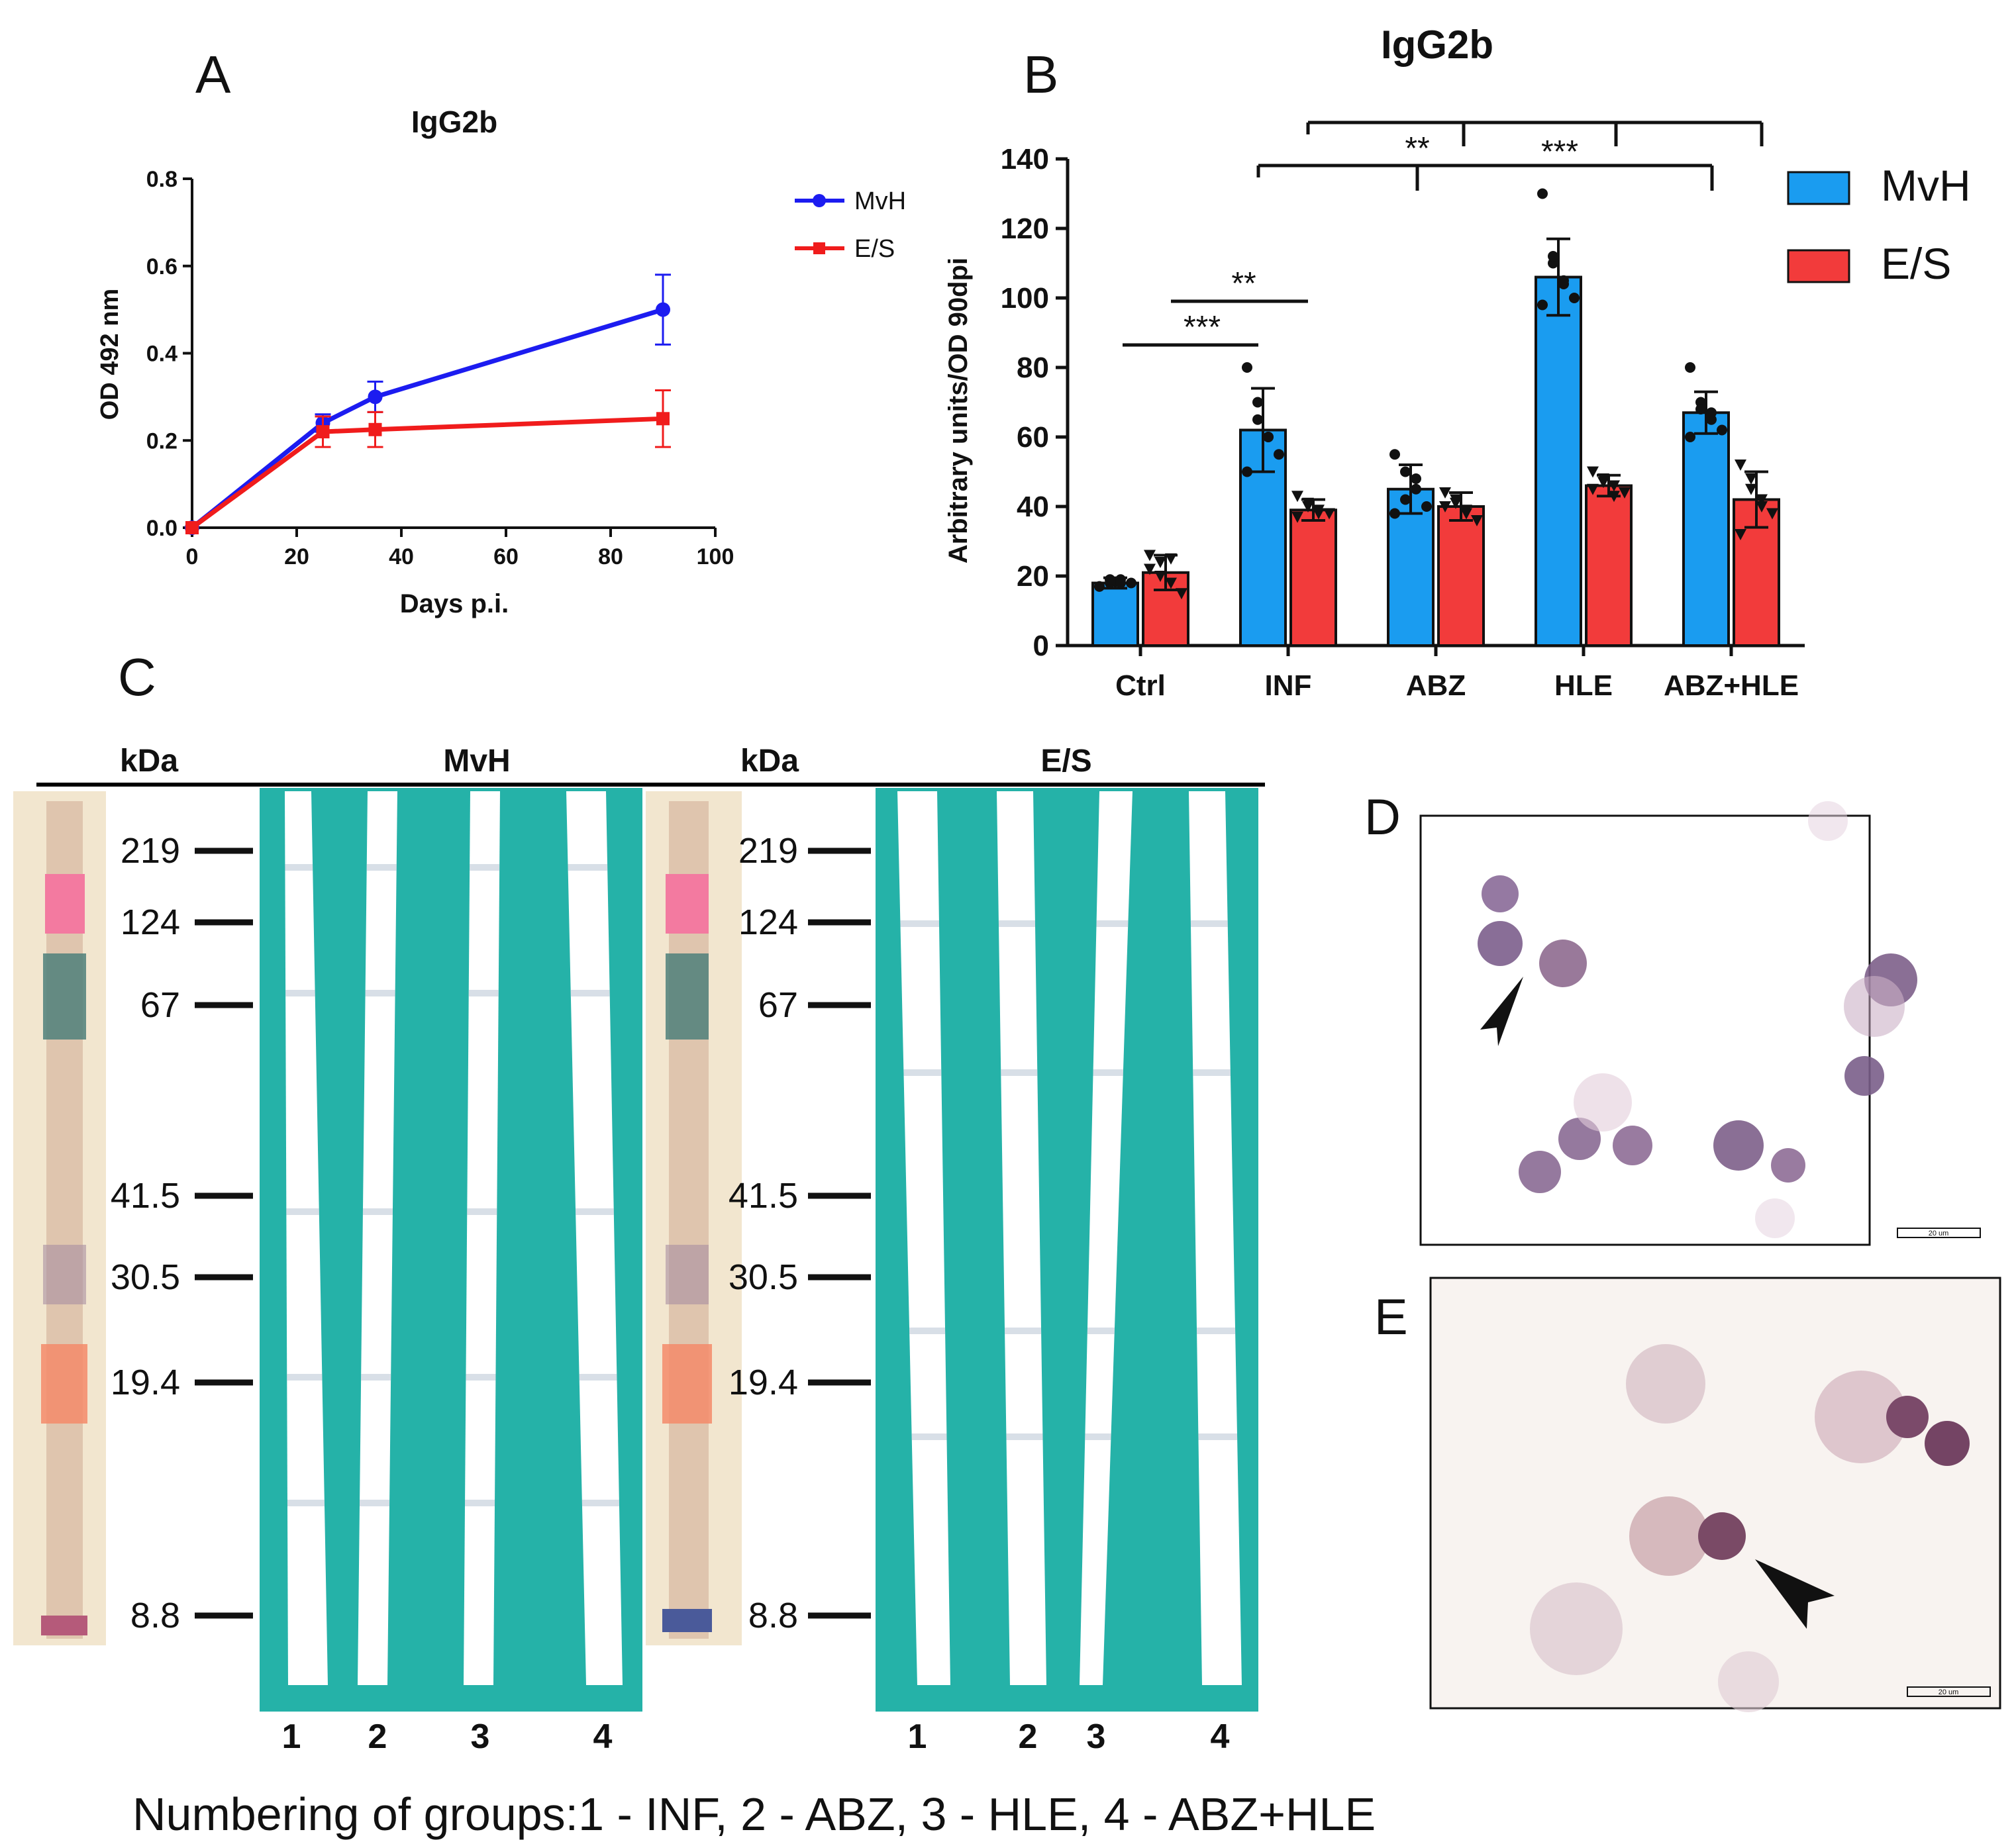 The width and height of the screenshot is (2016, 1842). Describe the element at coordinates (480, 1737) in the screenshot. I see `lane-label-mvh: 3` at that location.